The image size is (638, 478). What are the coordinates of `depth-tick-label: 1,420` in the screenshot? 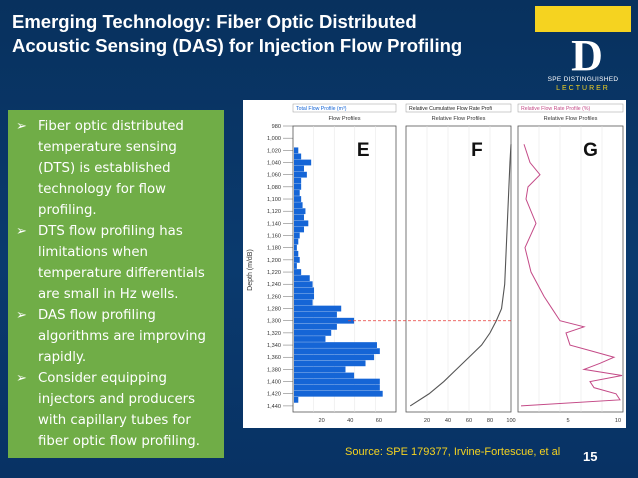 It's located at (274, 395).